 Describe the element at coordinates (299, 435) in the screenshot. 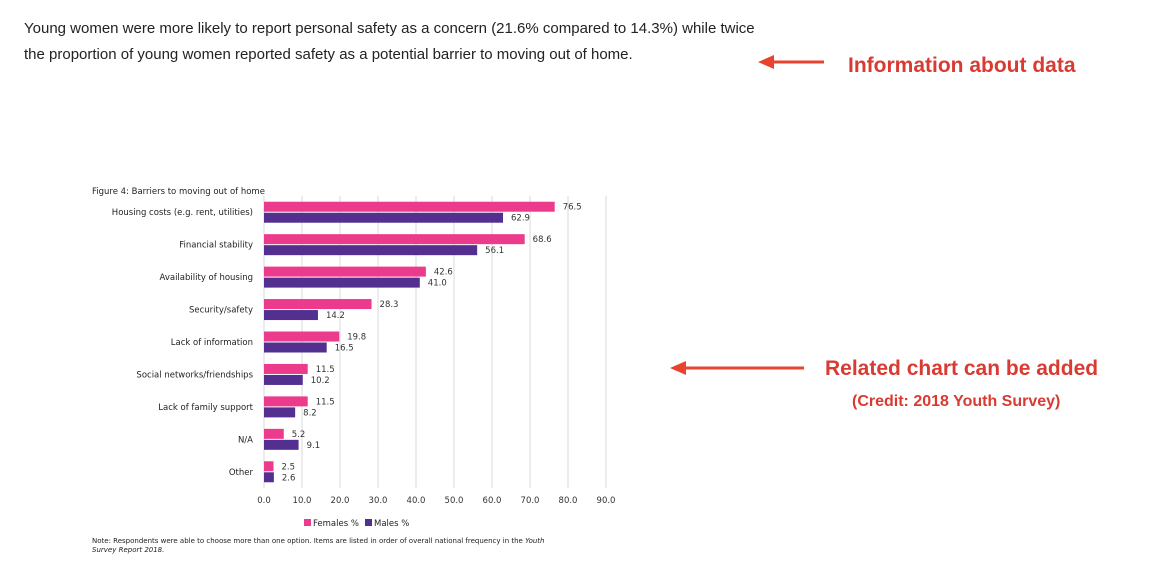

I see `value-label: 5.2` at that location.